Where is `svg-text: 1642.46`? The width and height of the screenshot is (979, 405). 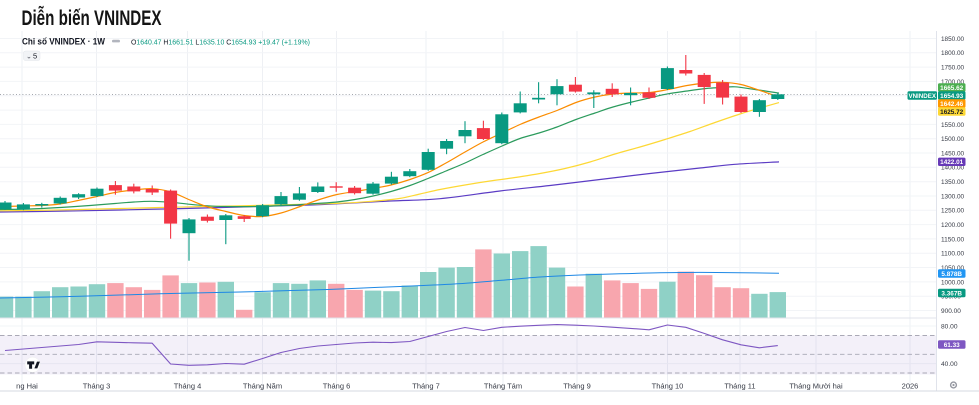
svg-text: 1642.46 is located at coordinates (952, 104).